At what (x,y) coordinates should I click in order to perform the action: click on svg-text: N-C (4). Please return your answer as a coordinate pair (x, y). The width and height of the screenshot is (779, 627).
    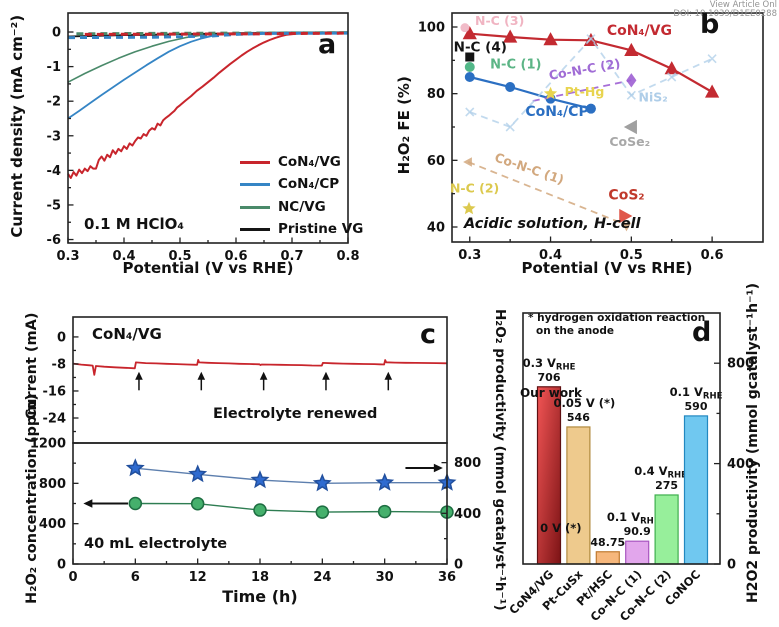
    Looking at the image, I should click on (480, 48).